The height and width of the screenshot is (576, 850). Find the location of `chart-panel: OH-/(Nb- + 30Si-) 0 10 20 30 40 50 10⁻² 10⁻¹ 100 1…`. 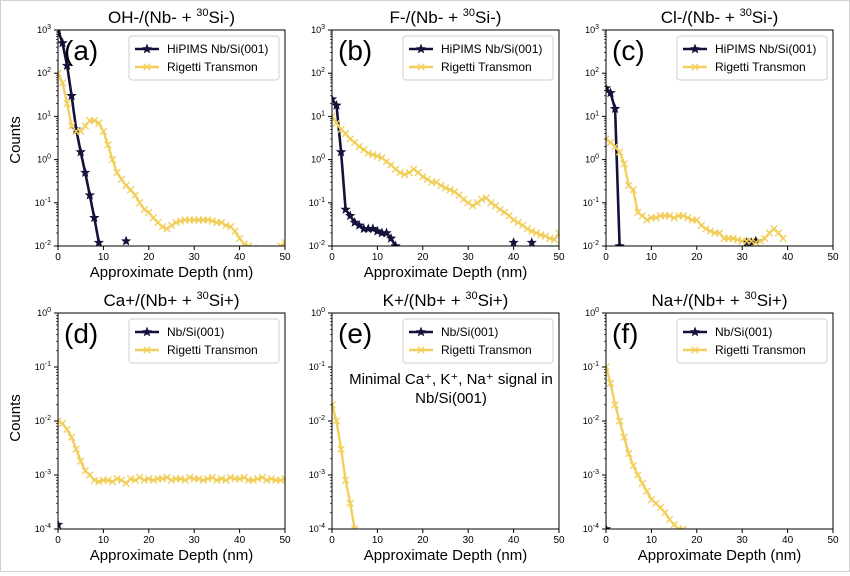

chart-panel: OH-/(Nb- + 30Si-) 0 10 20 30 40 50 10⁻² 10⁻¹ 100 1… is located at coordinates (163, 144).